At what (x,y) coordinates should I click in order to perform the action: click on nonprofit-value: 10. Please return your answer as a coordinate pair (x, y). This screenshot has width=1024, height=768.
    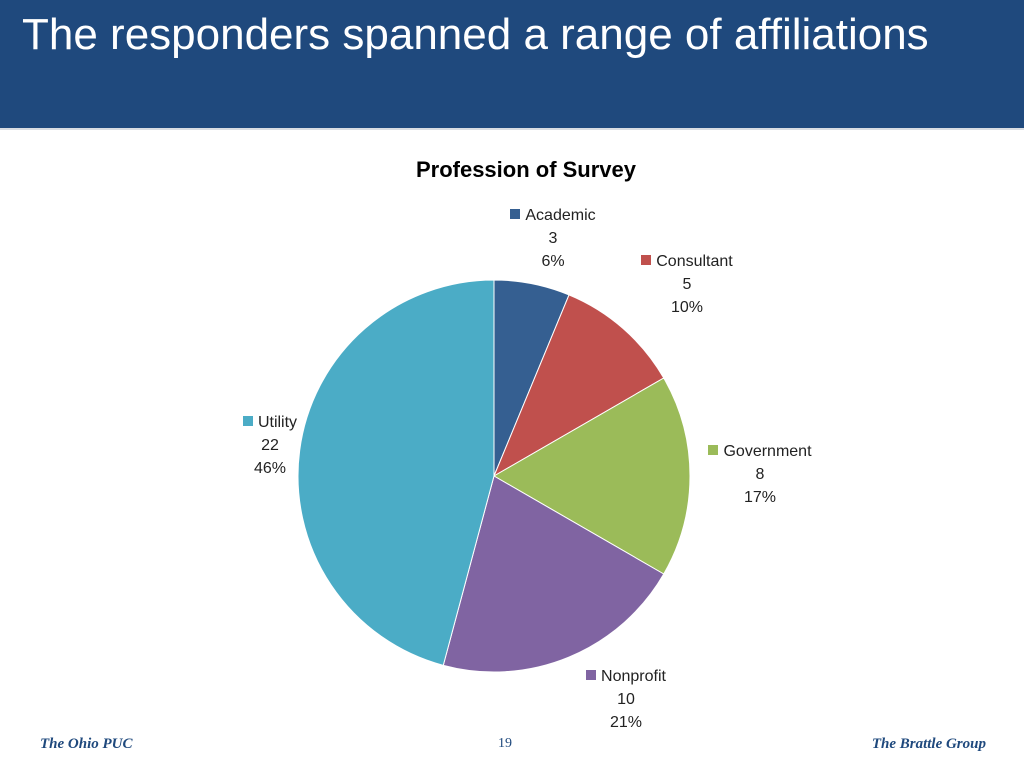
    Looking at the image, I should click on (626, 699).